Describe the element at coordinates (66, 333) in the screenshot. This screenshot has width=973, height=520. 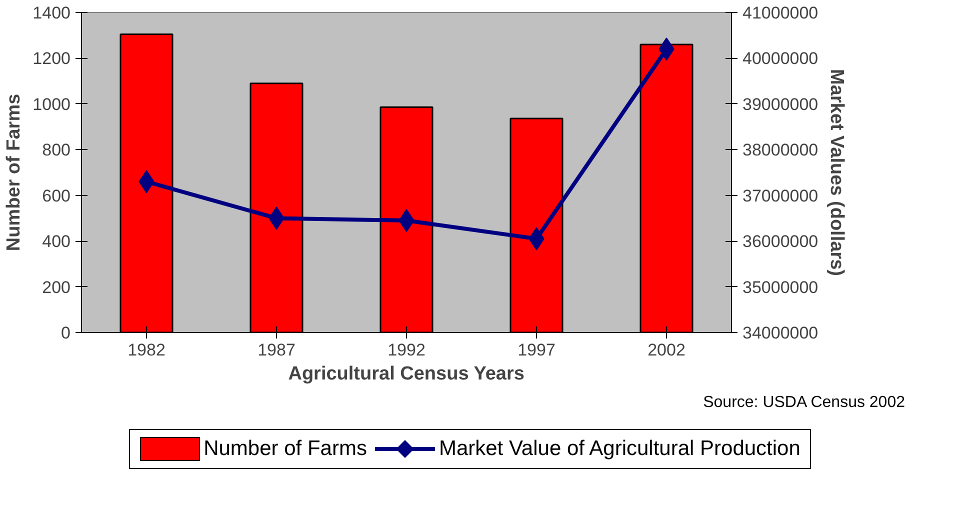
I see `y-tick-label: 0` at that location.